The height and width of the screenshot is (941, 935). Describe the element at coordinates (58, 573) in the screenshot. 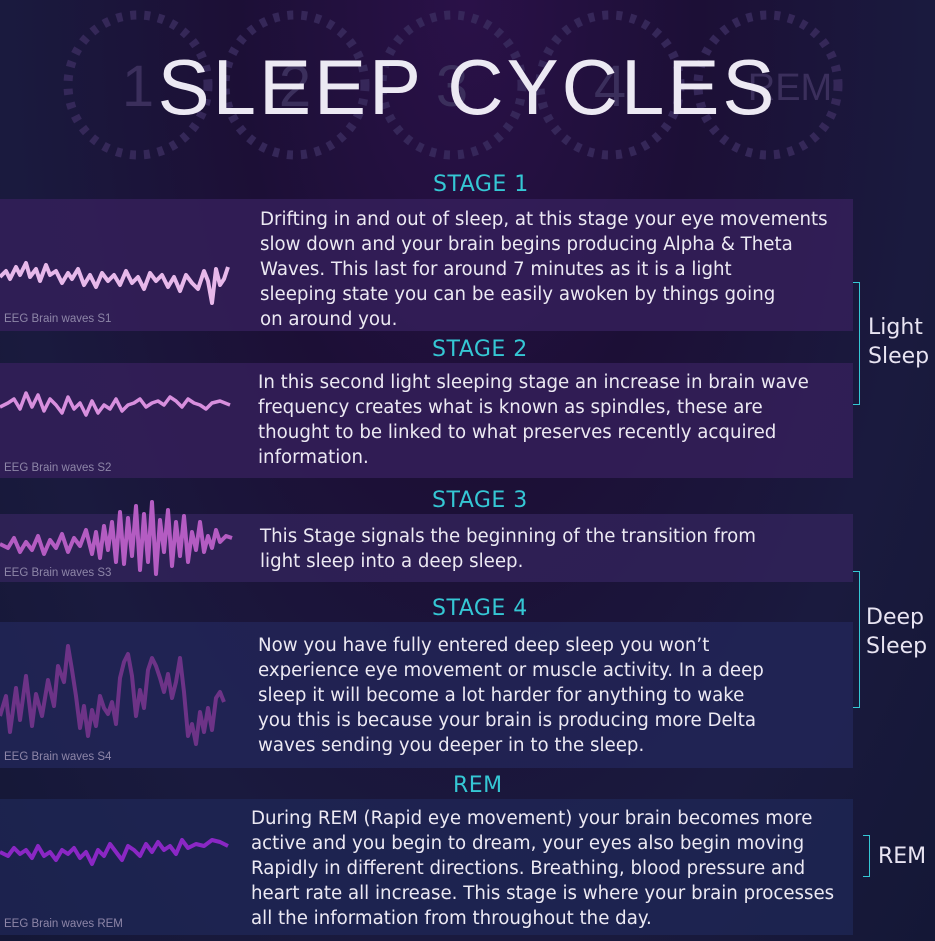

I see `eeg-label-s3: EEG Brain waves S3` at that location.